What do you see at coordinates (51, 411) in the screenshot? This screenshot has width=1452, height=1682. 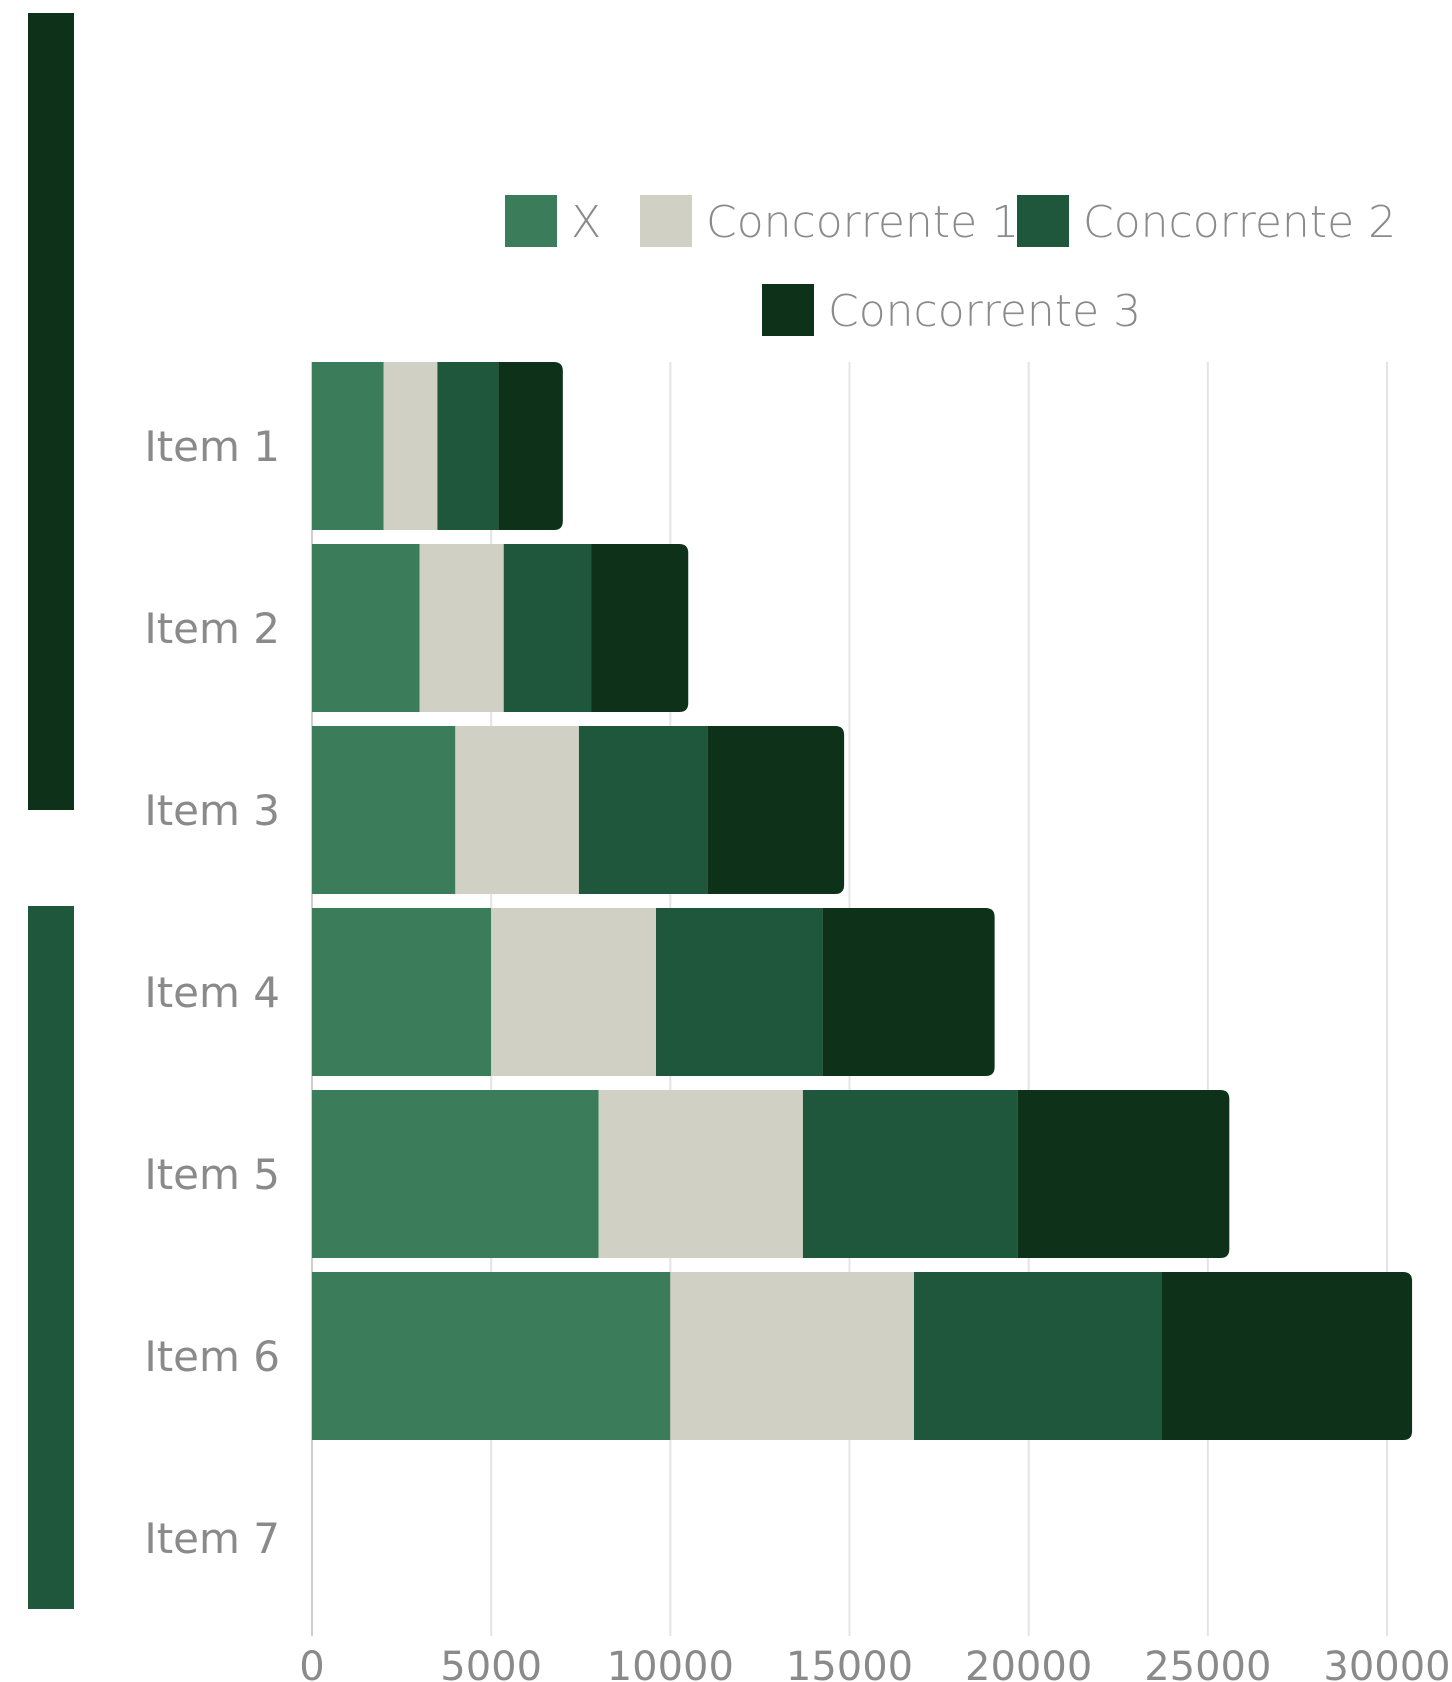 I see `decorative-bar-top` at bounding box center [51, 411].